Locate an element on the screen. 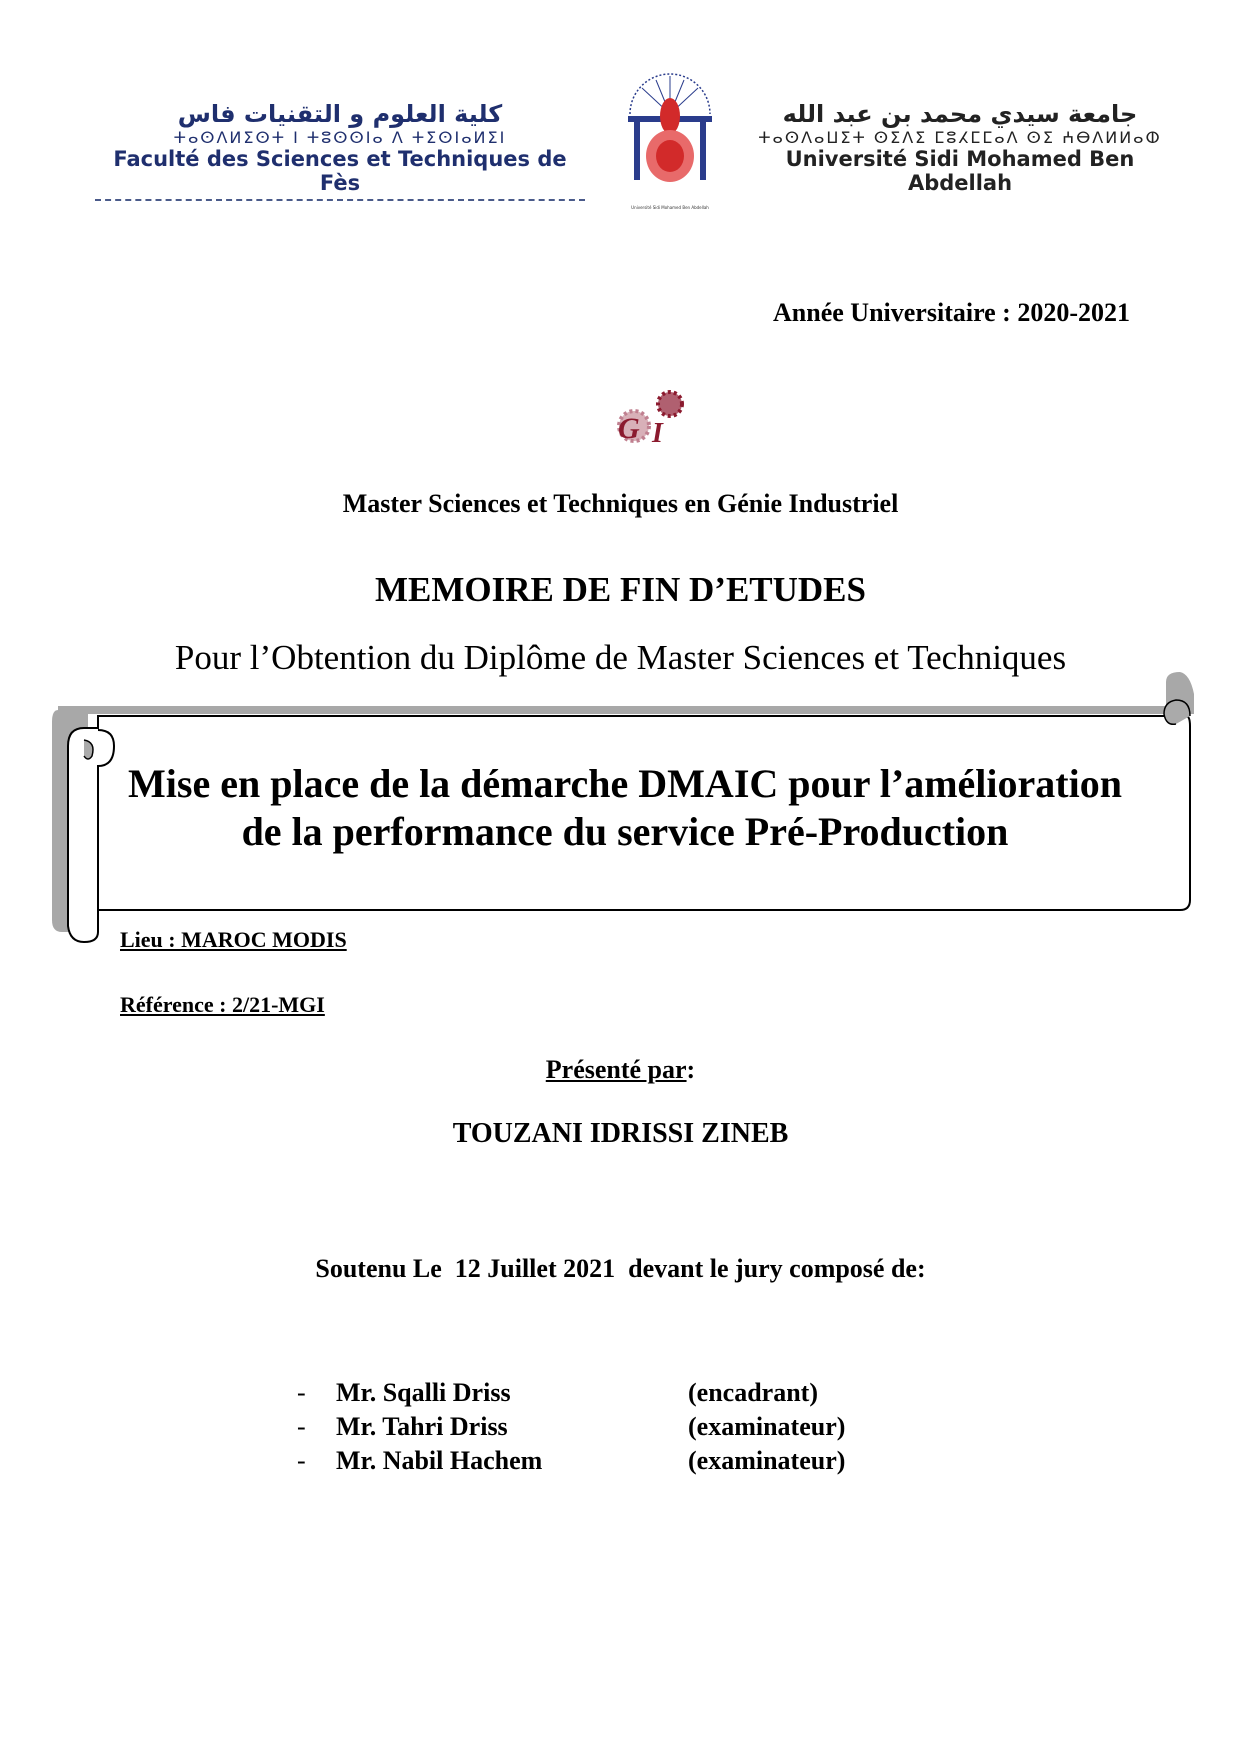  scroll-banner is located at coordinates (623, 808).